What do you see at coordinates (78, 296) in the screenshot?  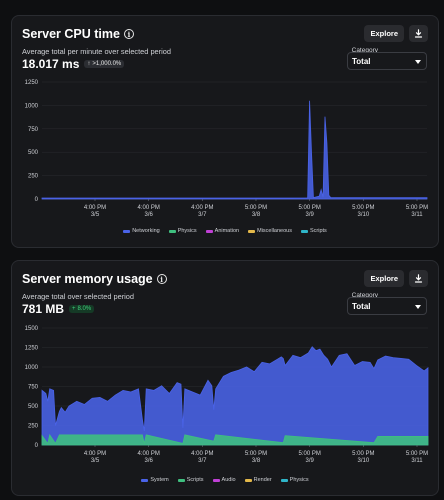 I see `memory-subtitle: Average total over selected period` at bounding box center [78, 296].